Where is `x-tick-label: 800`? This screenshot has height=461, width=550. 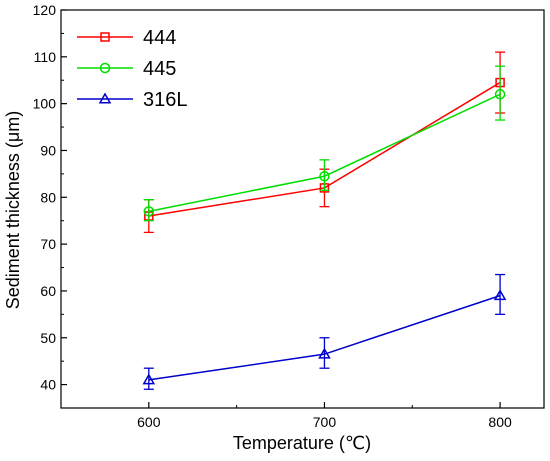
x-tick-label: 800 is located at coordinates (500, 422).